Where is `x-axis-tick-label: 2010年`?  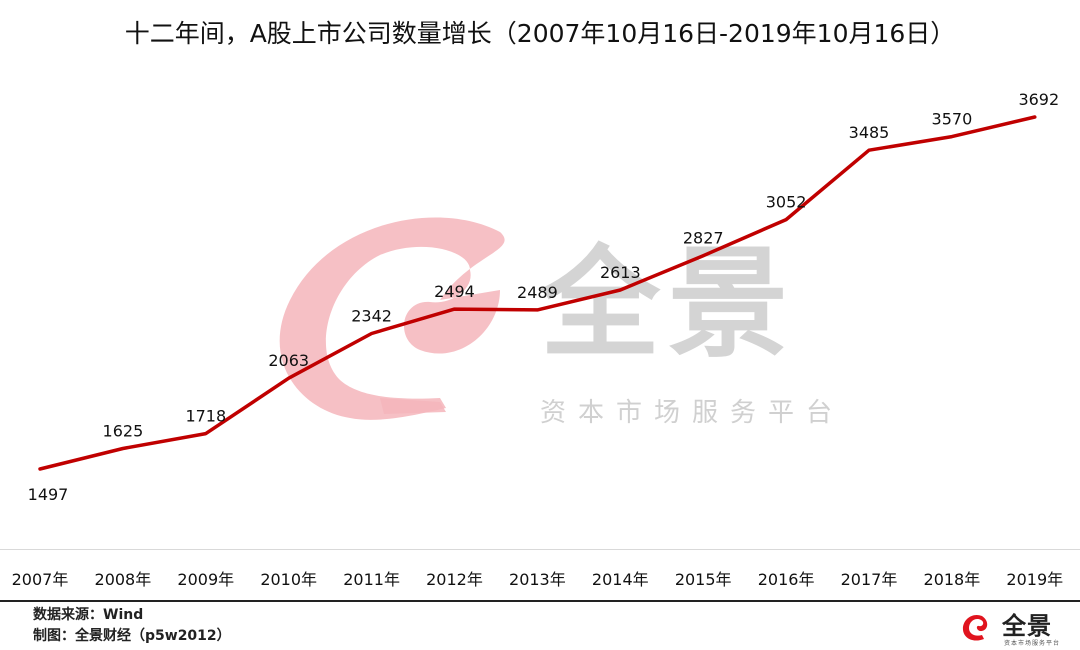
x-axis-tick-label: 2010年 is located at coordinates (289, 579).